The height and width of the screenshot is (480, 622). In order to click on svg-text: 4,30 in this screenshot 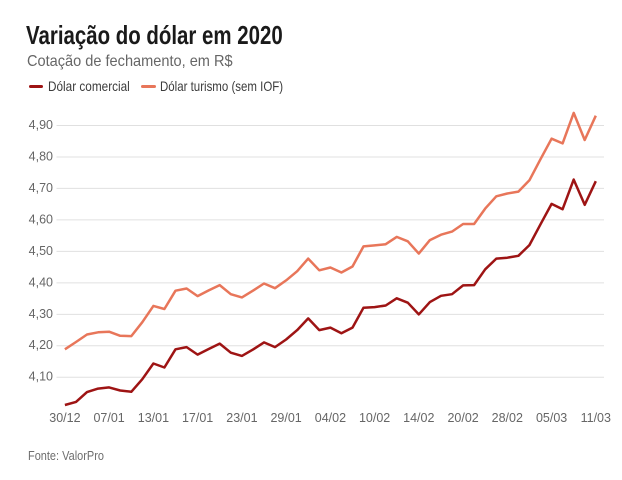, I will do `click(41, 314)`.